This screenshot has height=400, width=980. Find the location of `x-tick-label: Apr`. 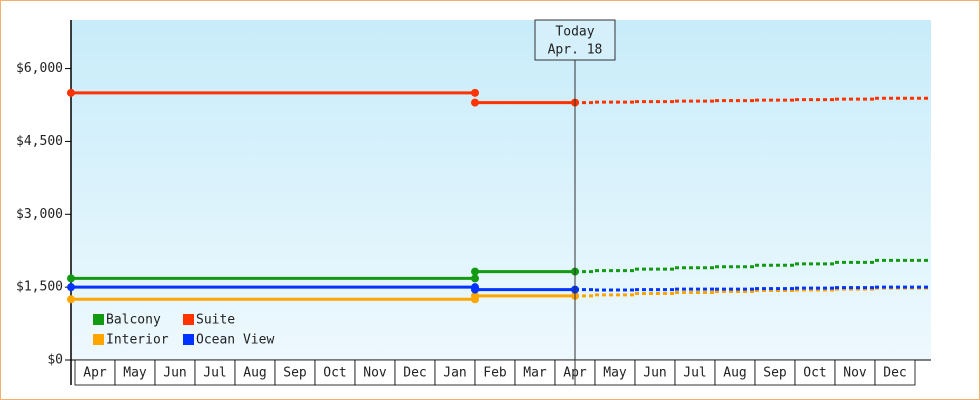

x-tick-label: Apr is located at coordinates (95, 373).